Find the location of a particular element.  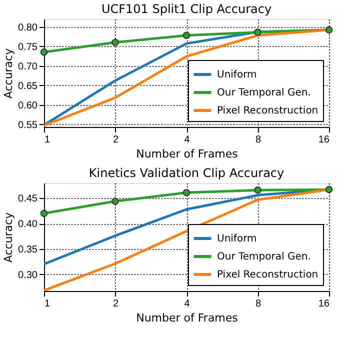

y-tick-label: 0.40 is located at coordinates (28, 224).